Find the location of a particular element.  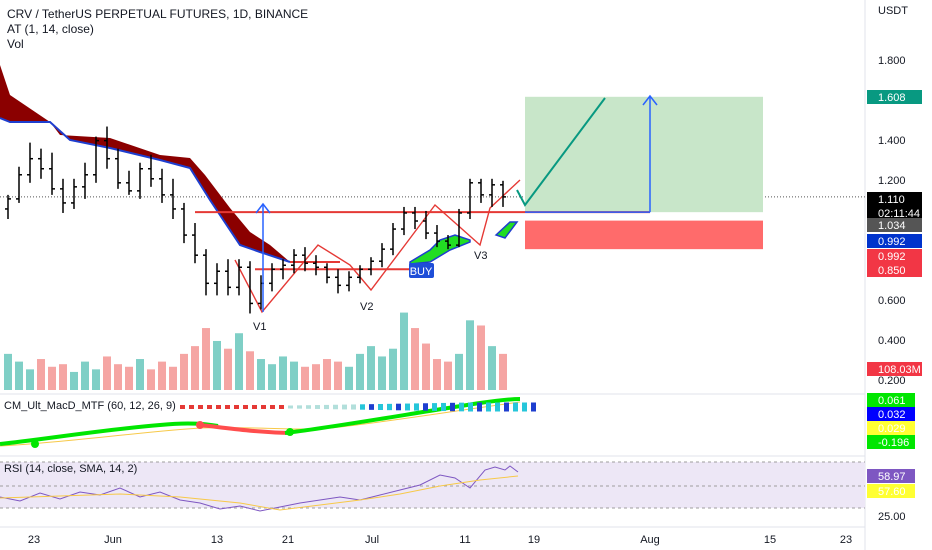

macd-value-label: 0.032 is located at coordinates (892, 415).